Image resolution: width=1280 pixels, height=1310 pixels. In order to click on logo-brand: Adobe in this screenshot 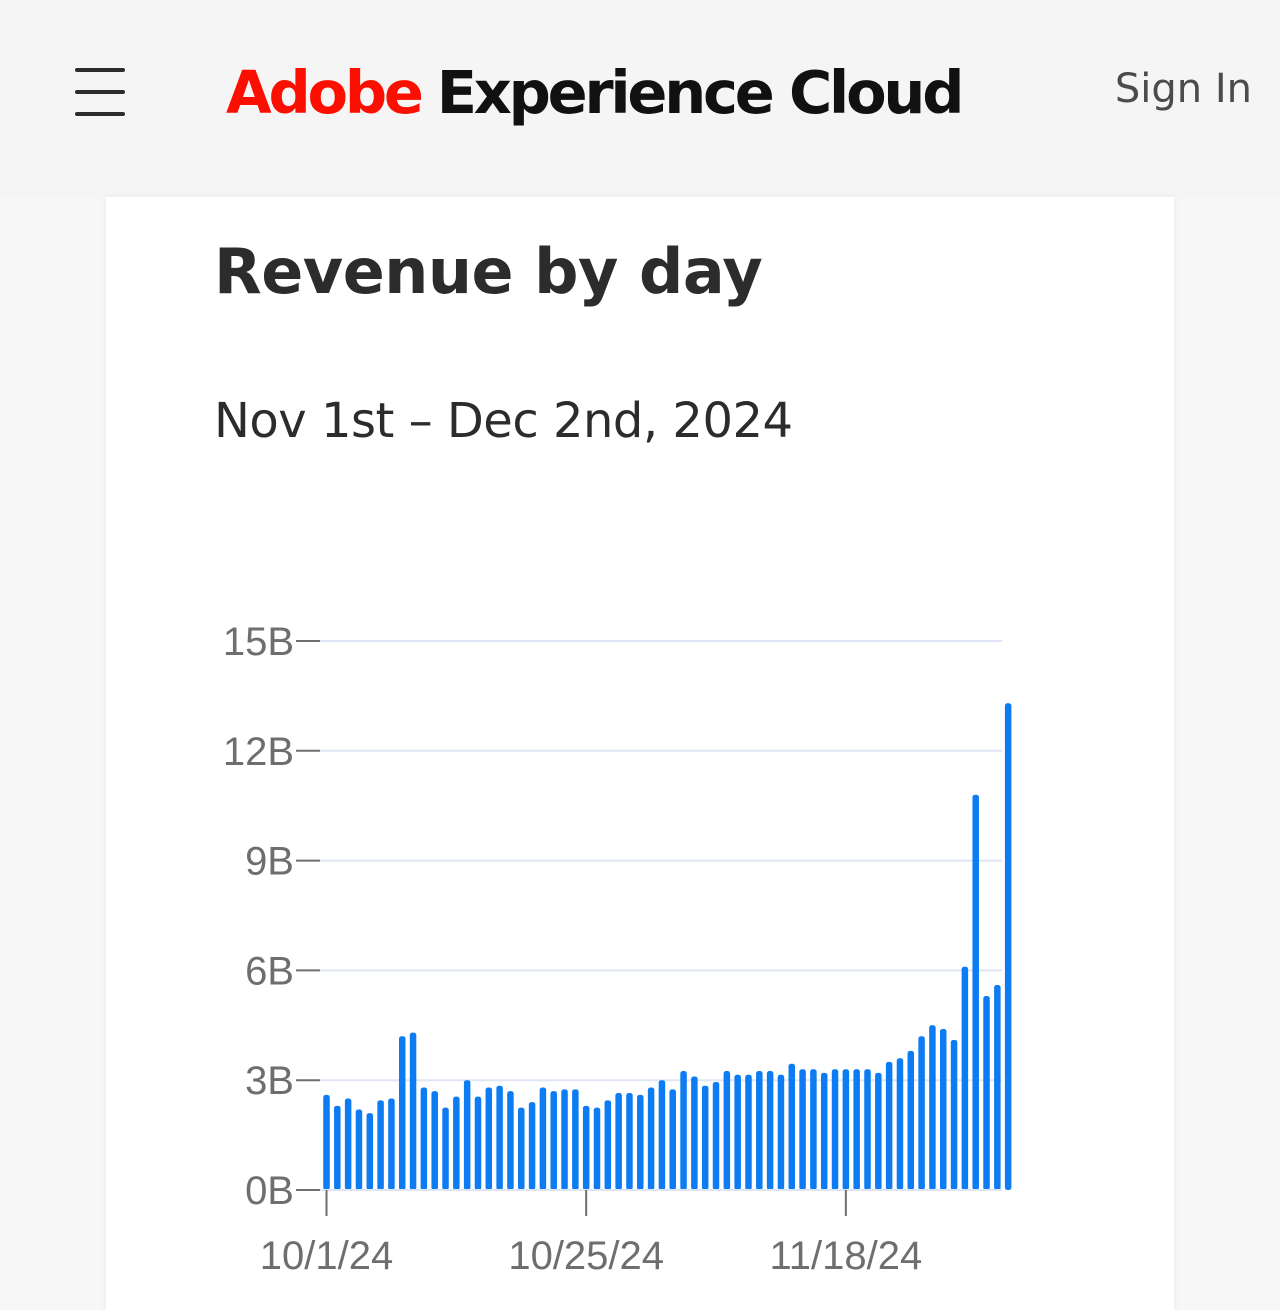, I will do `click(325, 92)`.